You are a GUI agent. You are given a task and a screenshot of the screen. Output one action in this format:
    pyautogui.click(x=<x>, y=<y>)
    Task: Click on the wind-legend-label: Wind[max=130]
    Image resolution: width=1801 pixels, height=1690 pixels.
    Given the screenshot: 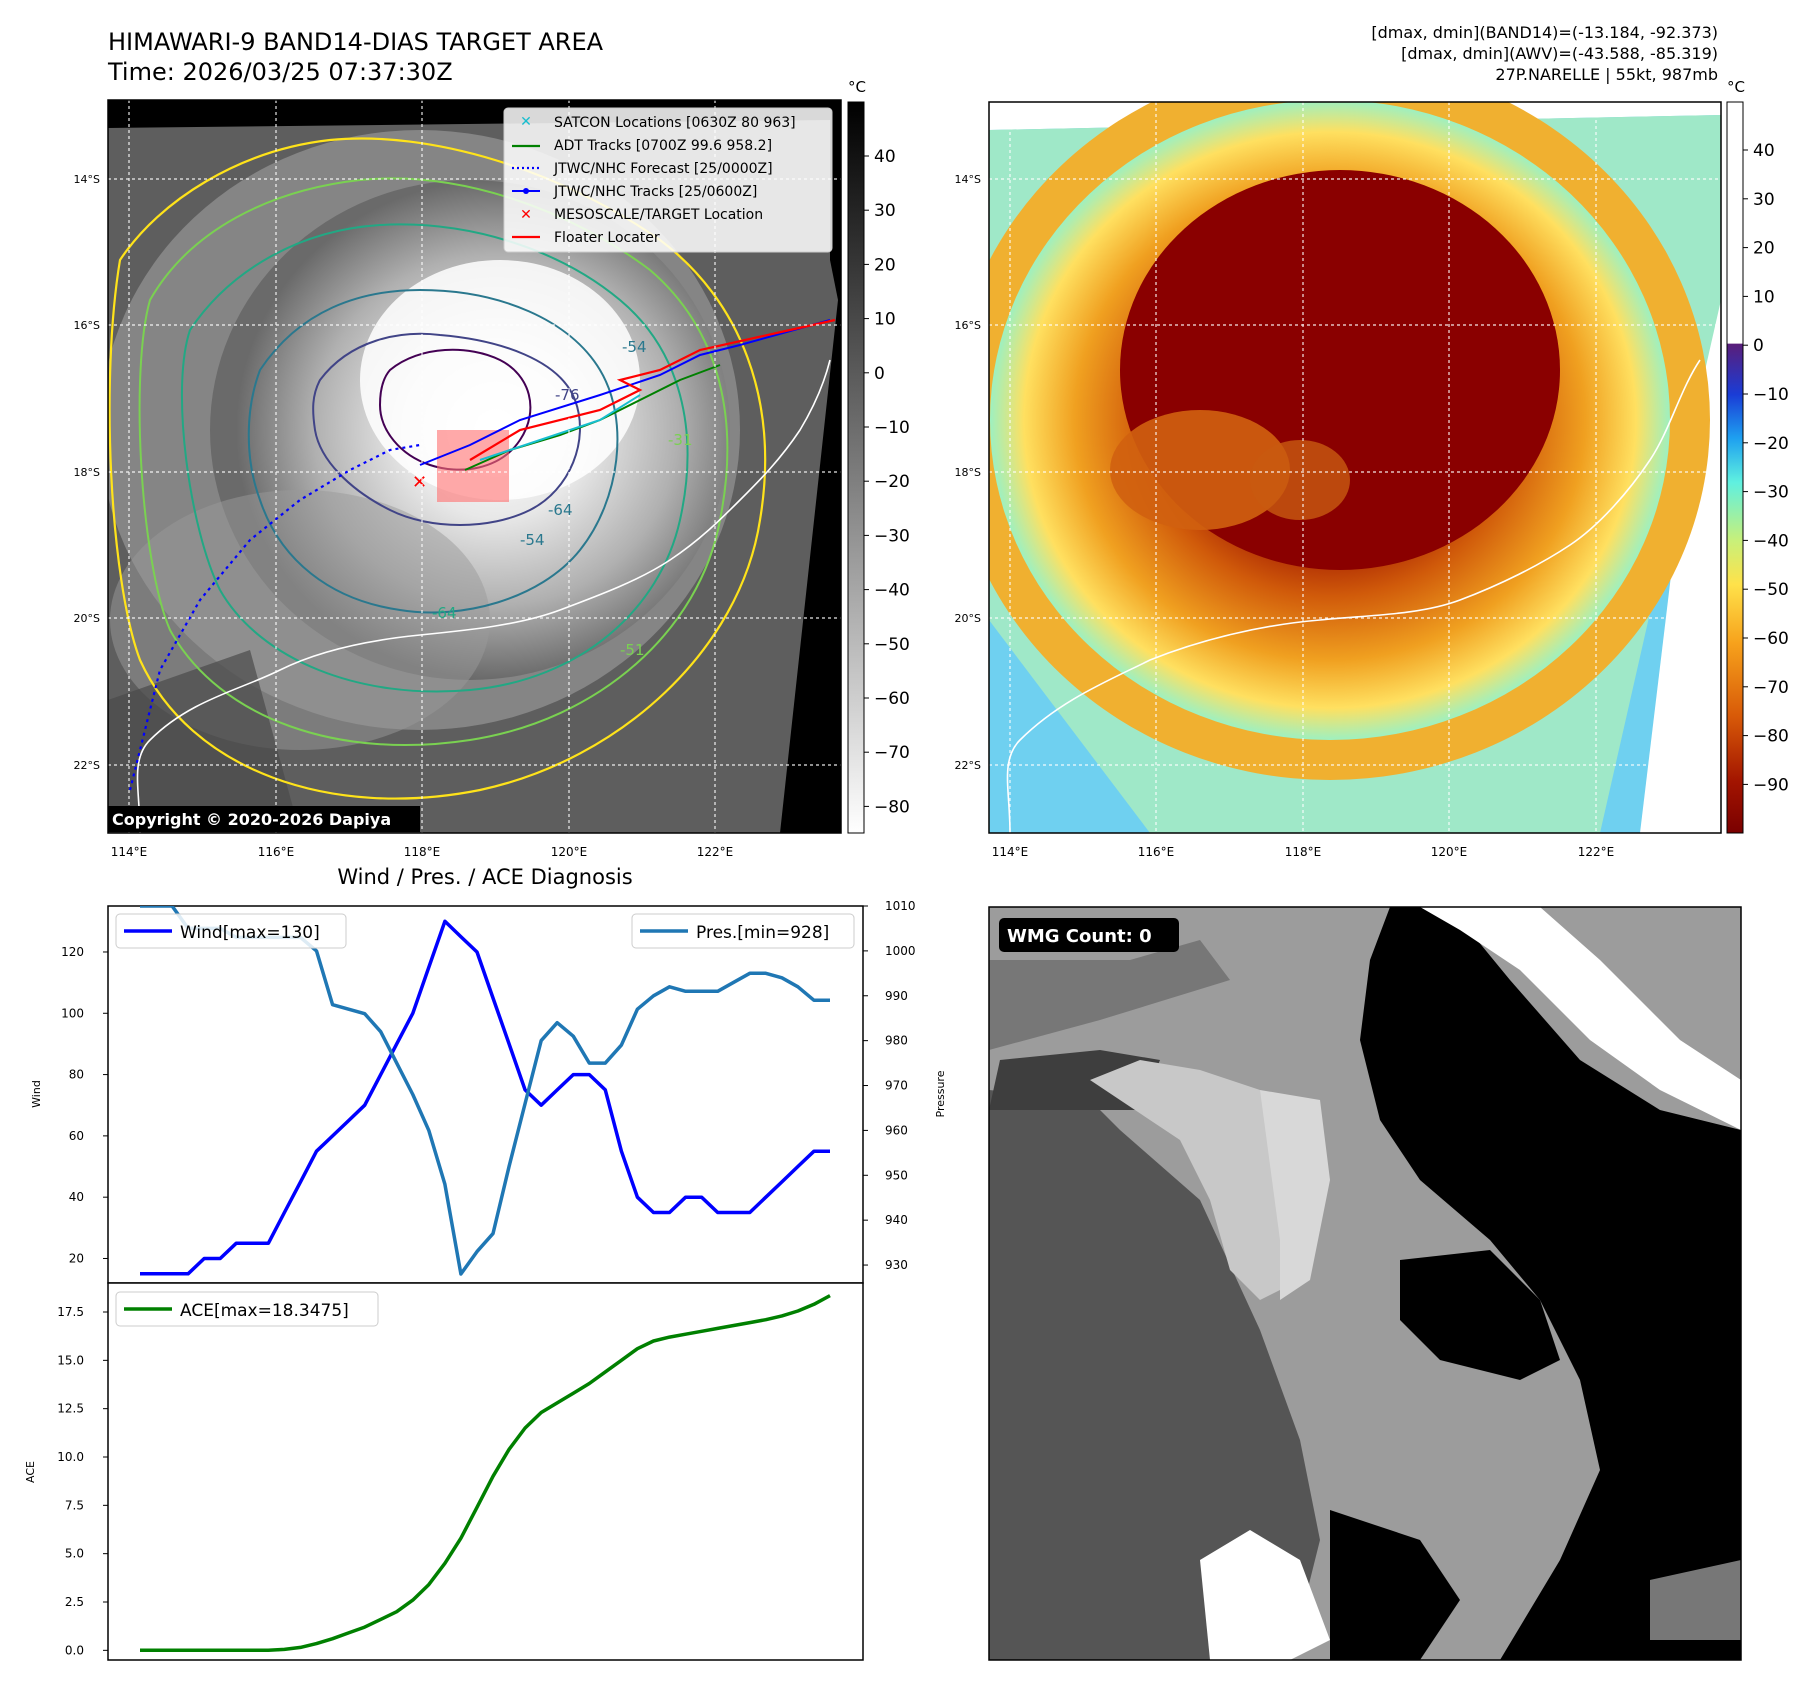 What is the action you would take?
    pyautogui.click(x=250, y=933)
    